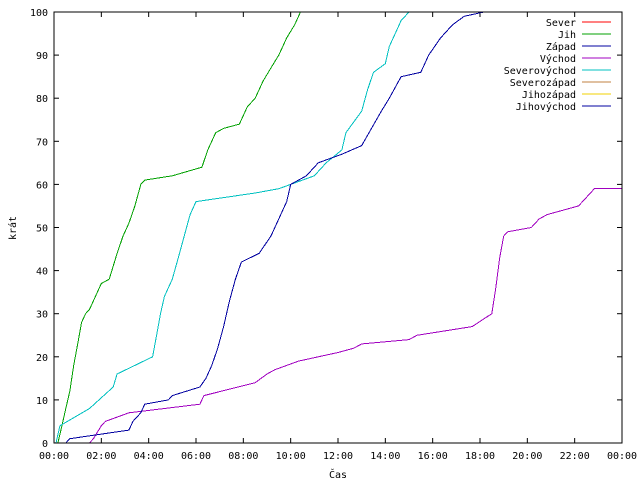  Describe the element at coordinates (42, 401) in the screenshot. I see `y-tick-label: 10` at that location.